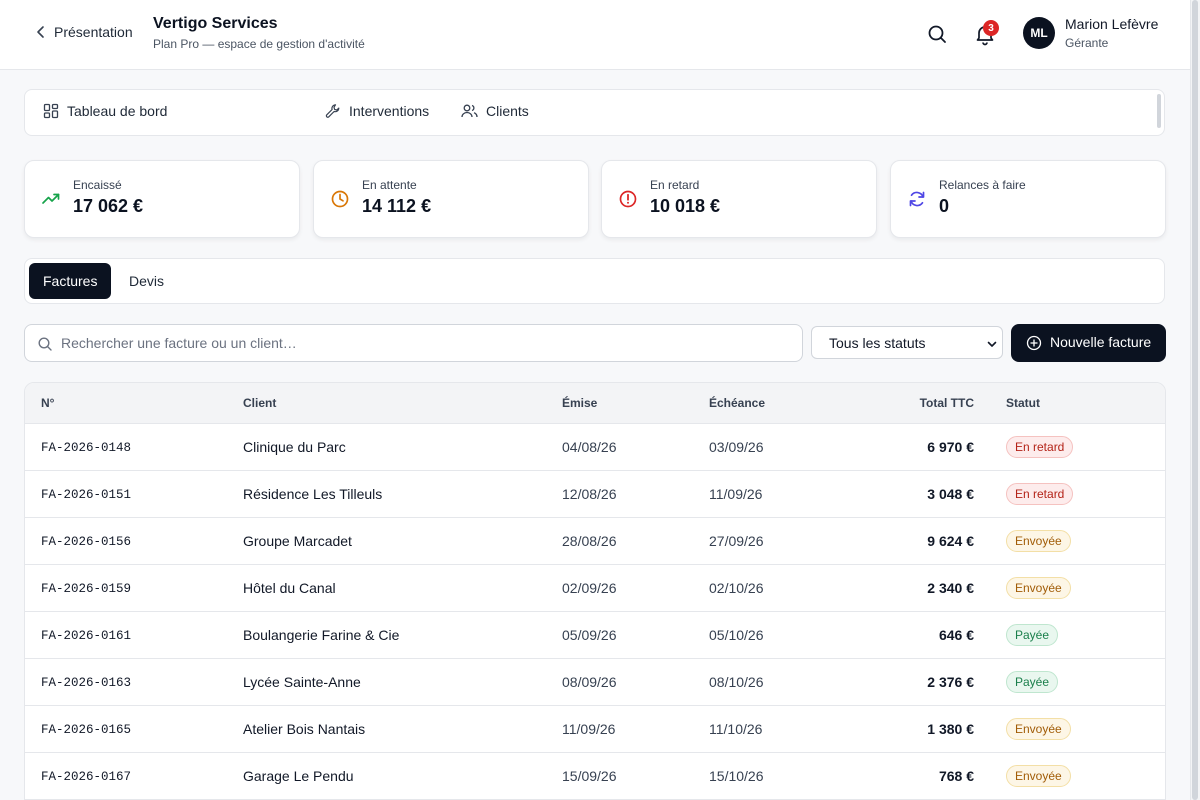 The width and height of the screenshot is (1200, 800). I want to click on stat-card-en-attente: En attente 14 112 €, so click(451, 199).